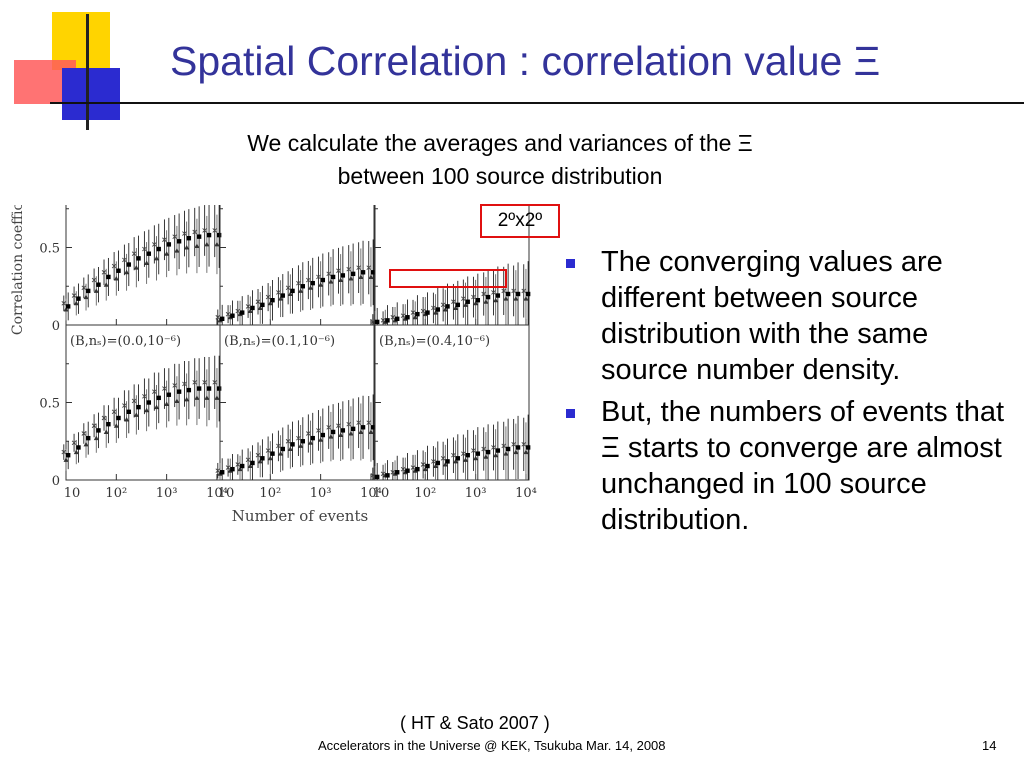 This screenshot has width=1024, height=768. I want to click on y-axis-title: Correlation coefficient Ξ, so click(18, 270).